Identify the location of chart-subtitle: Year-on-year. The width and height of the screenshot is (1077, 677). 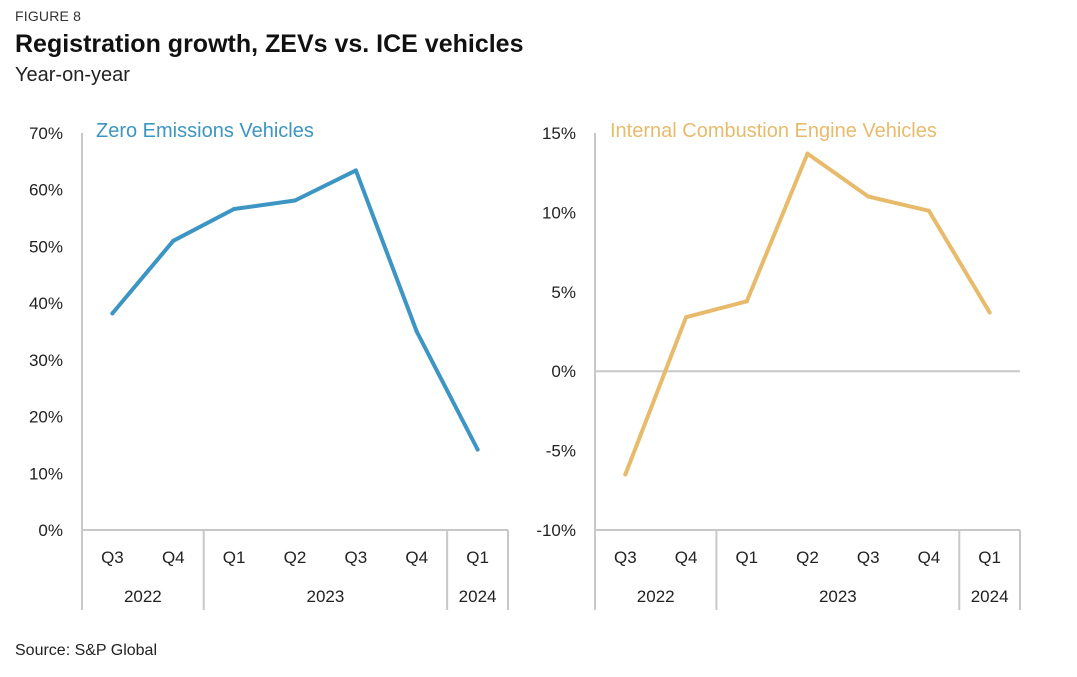
(72, 75).